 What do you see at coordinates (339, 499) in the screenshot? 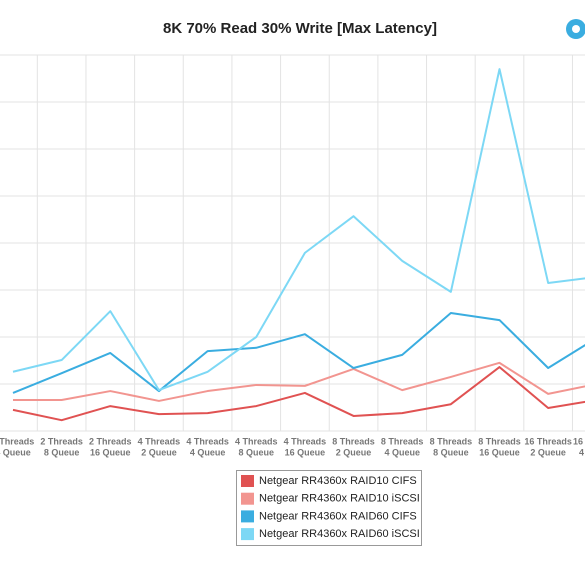
I see `legend-label: Netgear RR4360x RAID10 iSCSI` at bounding box center [339, 499].